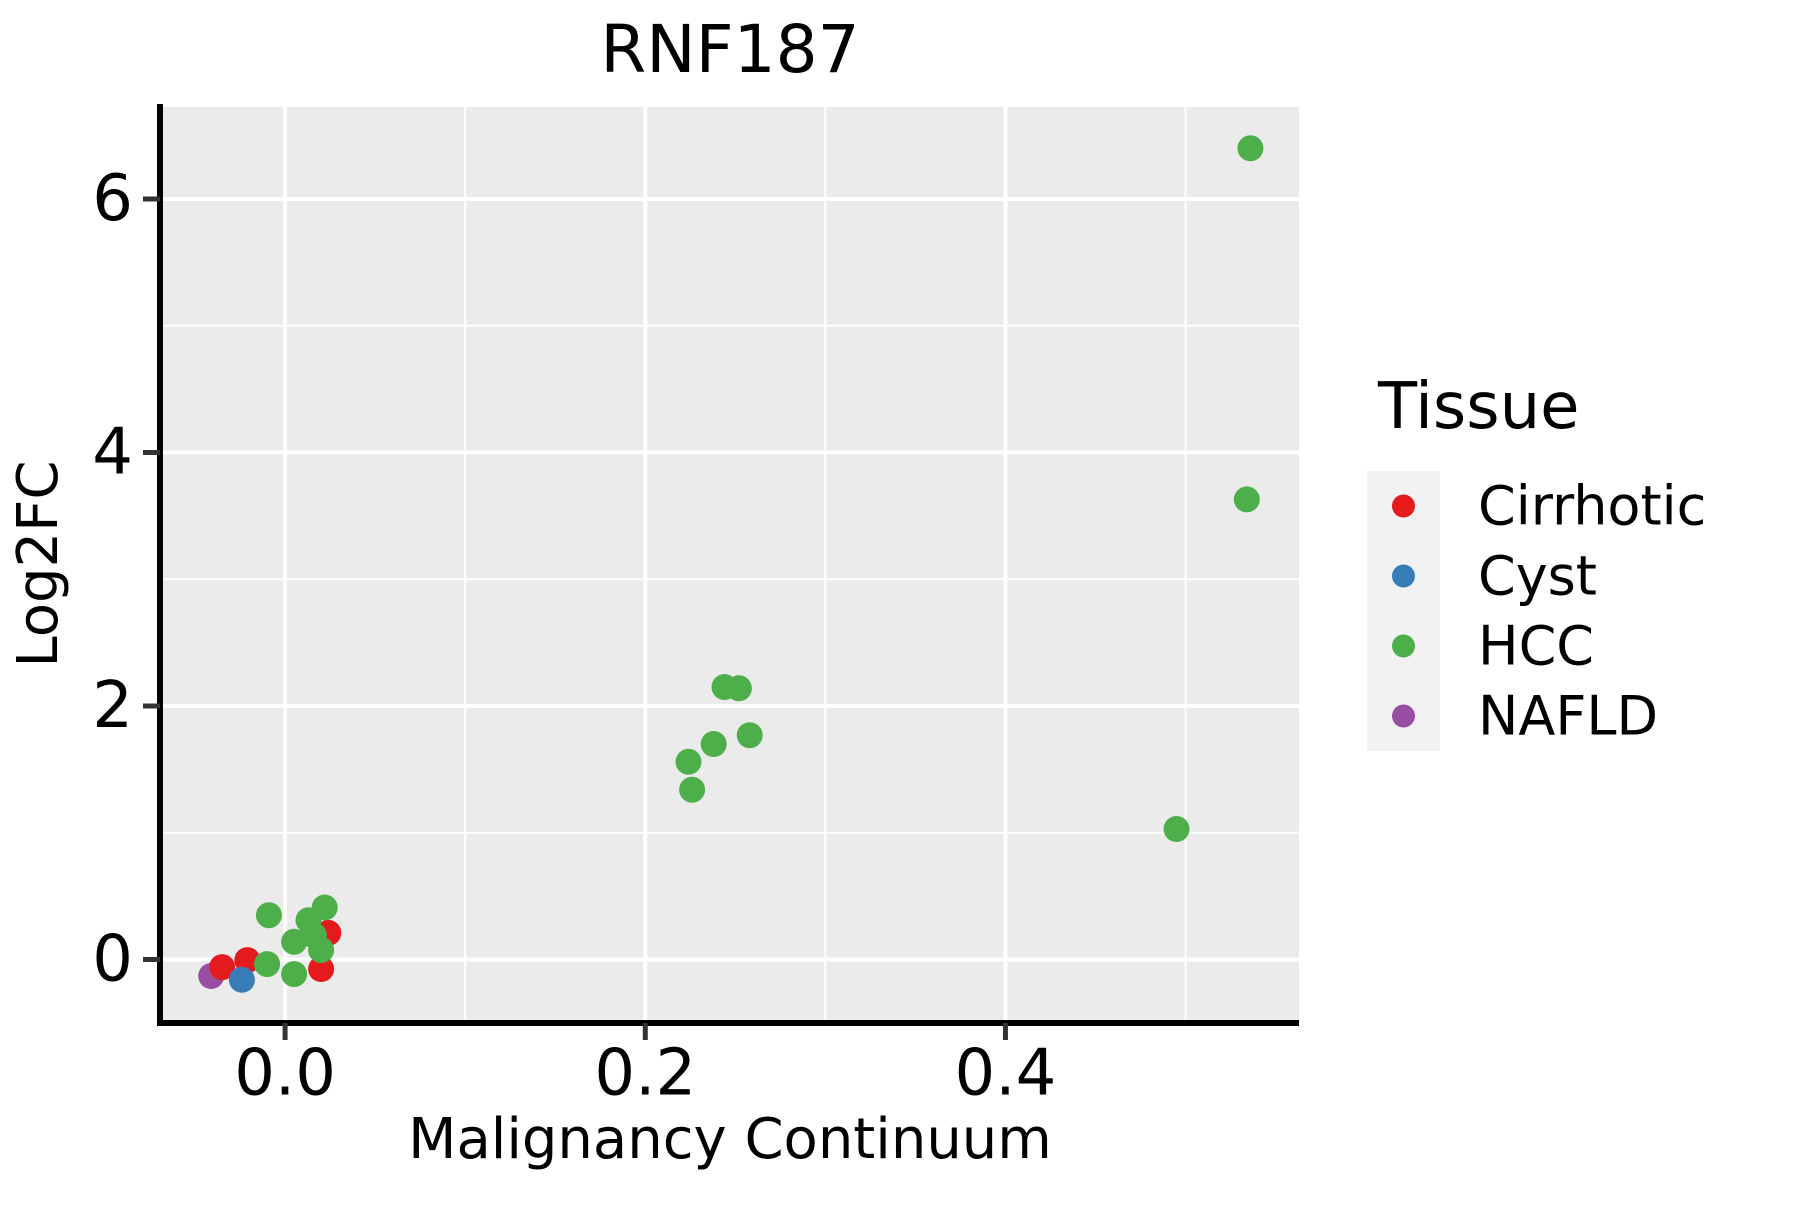 This screenshot has height=1205, width=1800. I want to click on y-axis-label: Log2FC, so click(38, 564).